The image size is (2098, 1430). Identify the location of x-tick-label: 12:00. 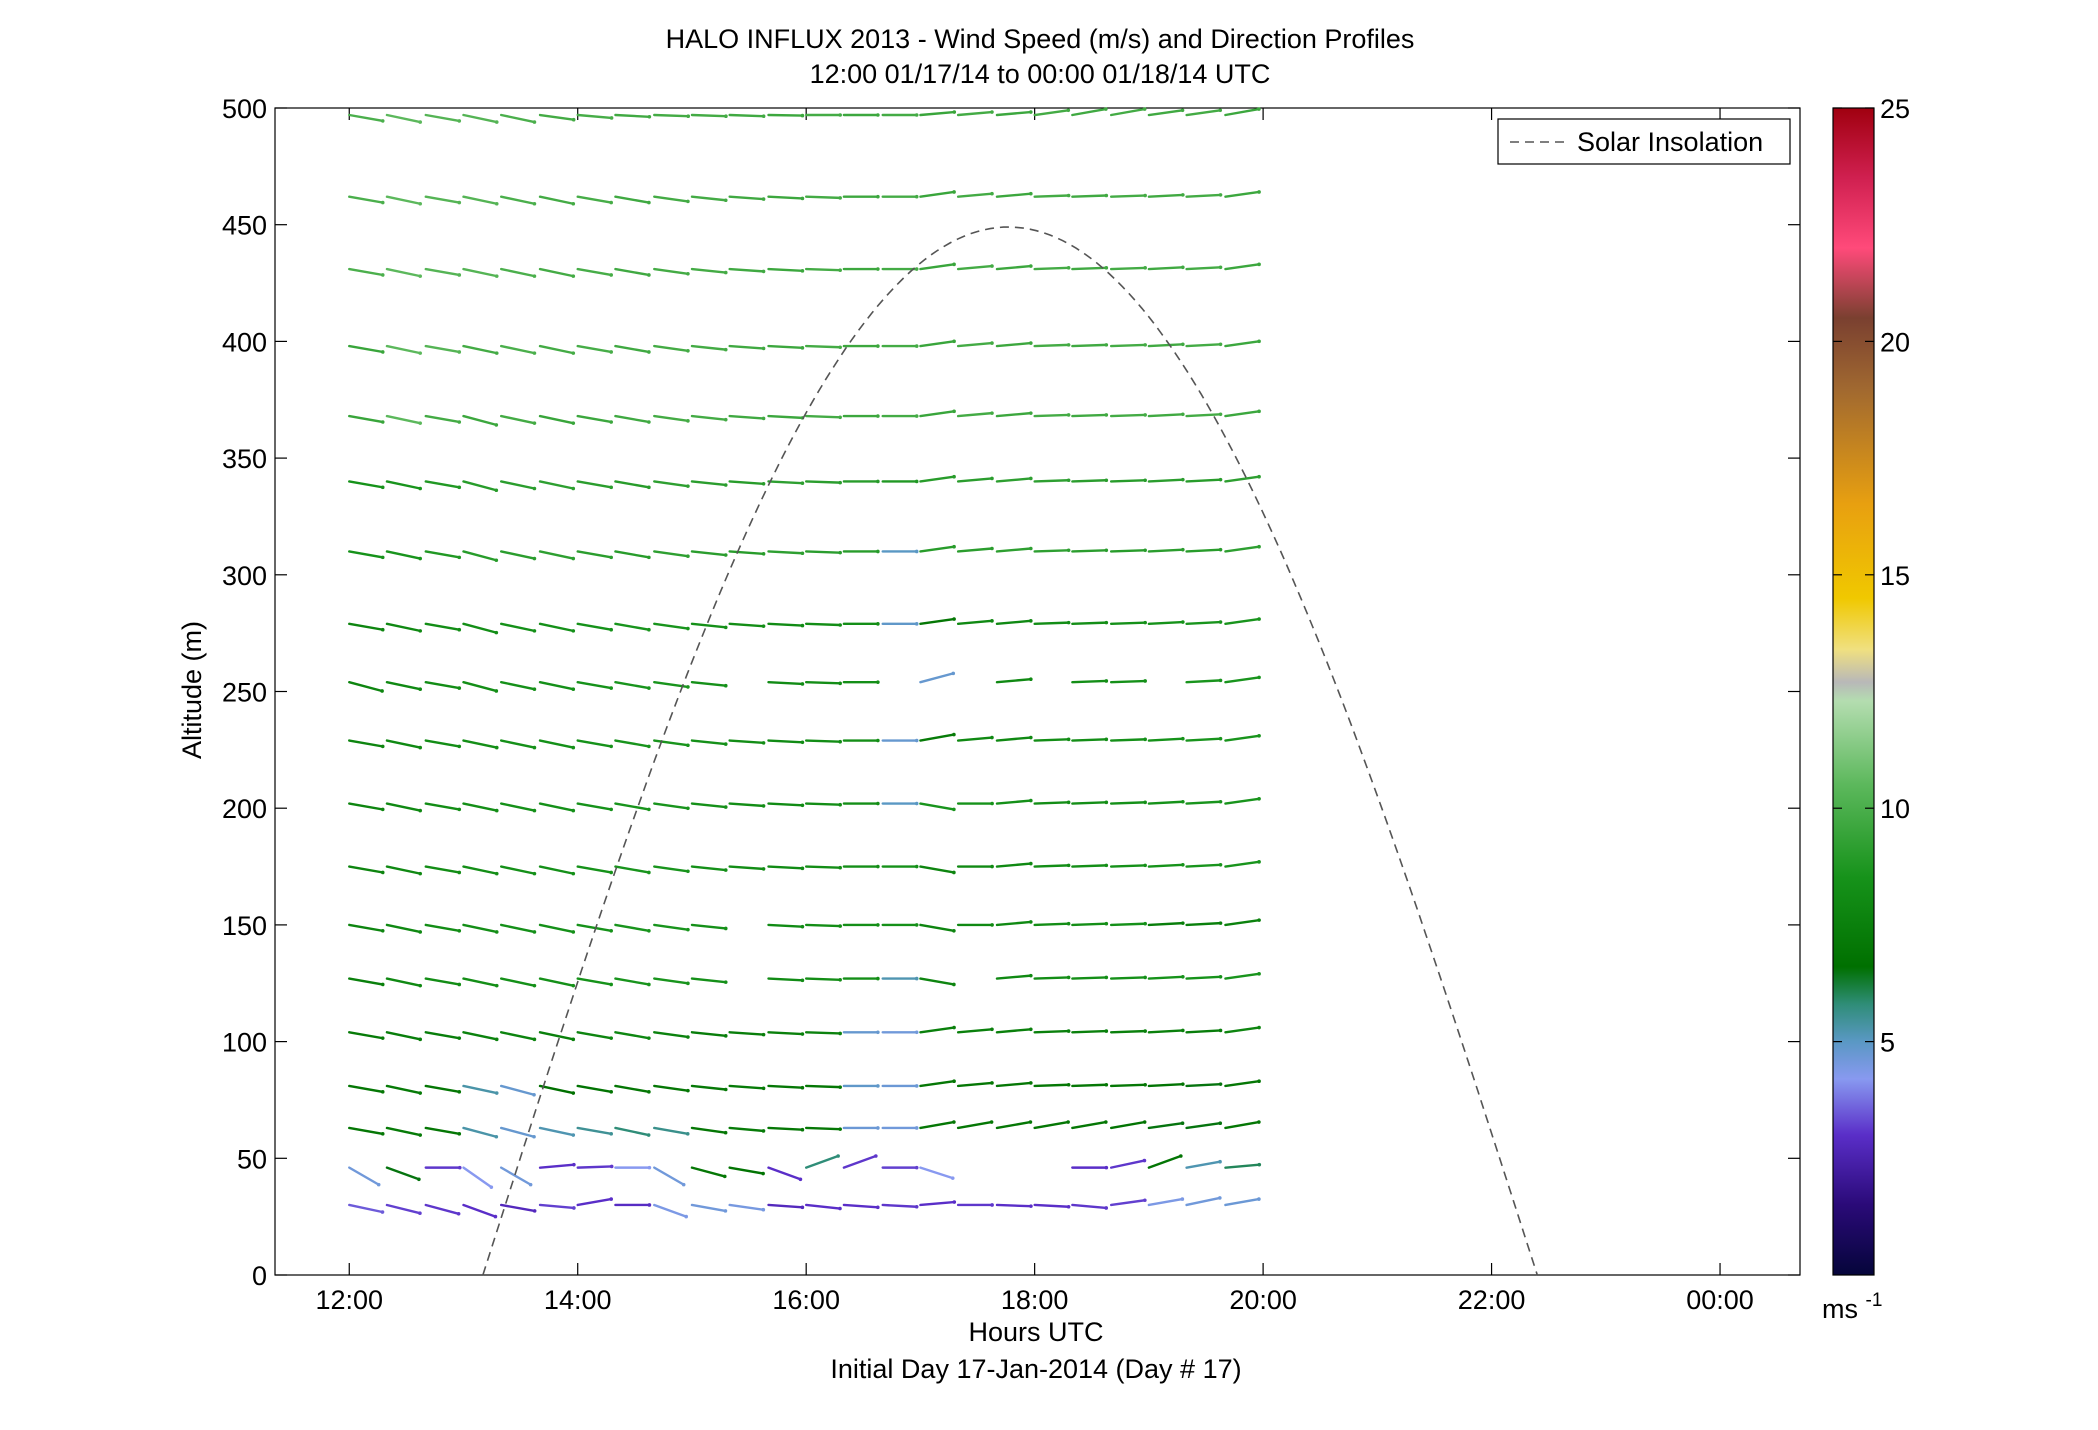
(349, 1300).